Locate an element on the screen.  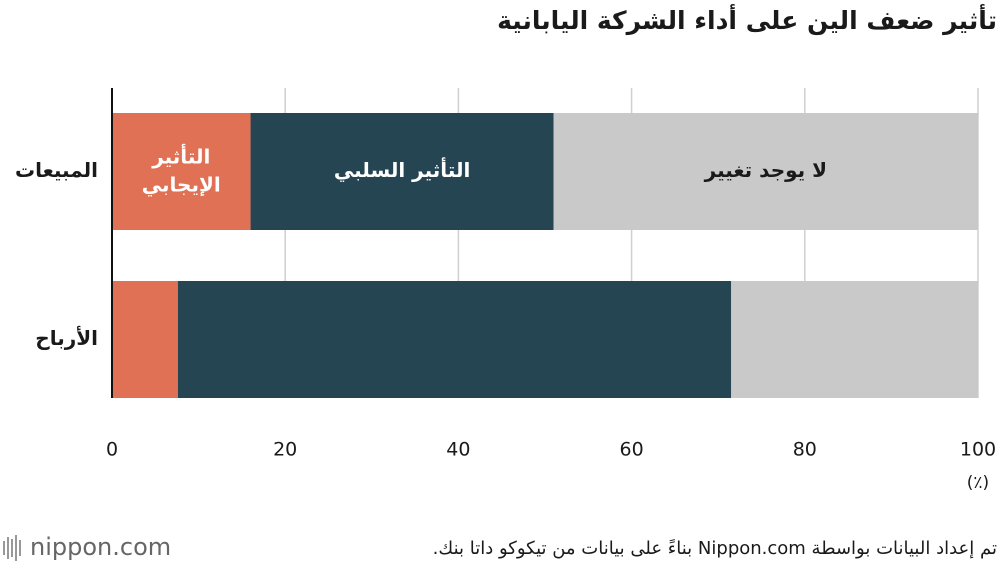
segment-label: لا يوجد تغيير is located at coordinates (765, 170).